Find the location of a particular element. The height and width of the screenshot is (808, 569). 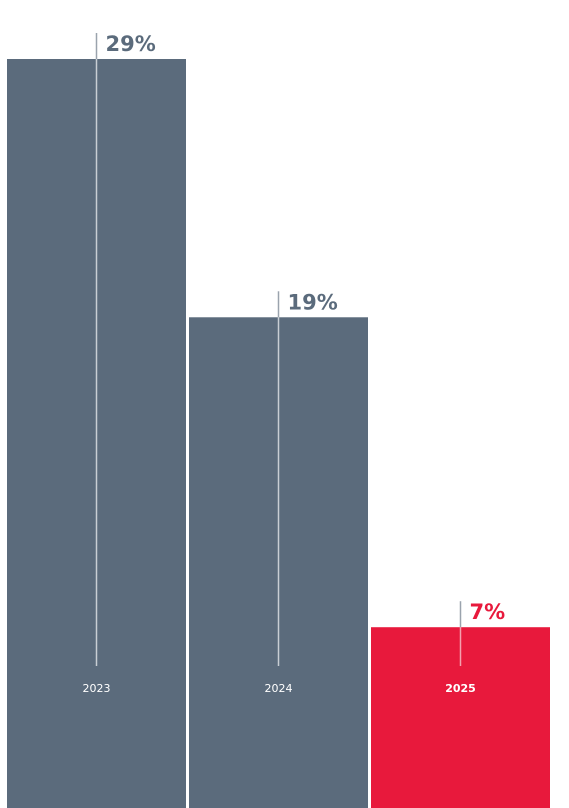

value-label-2025: 7% is located at coordinates (488, 612).